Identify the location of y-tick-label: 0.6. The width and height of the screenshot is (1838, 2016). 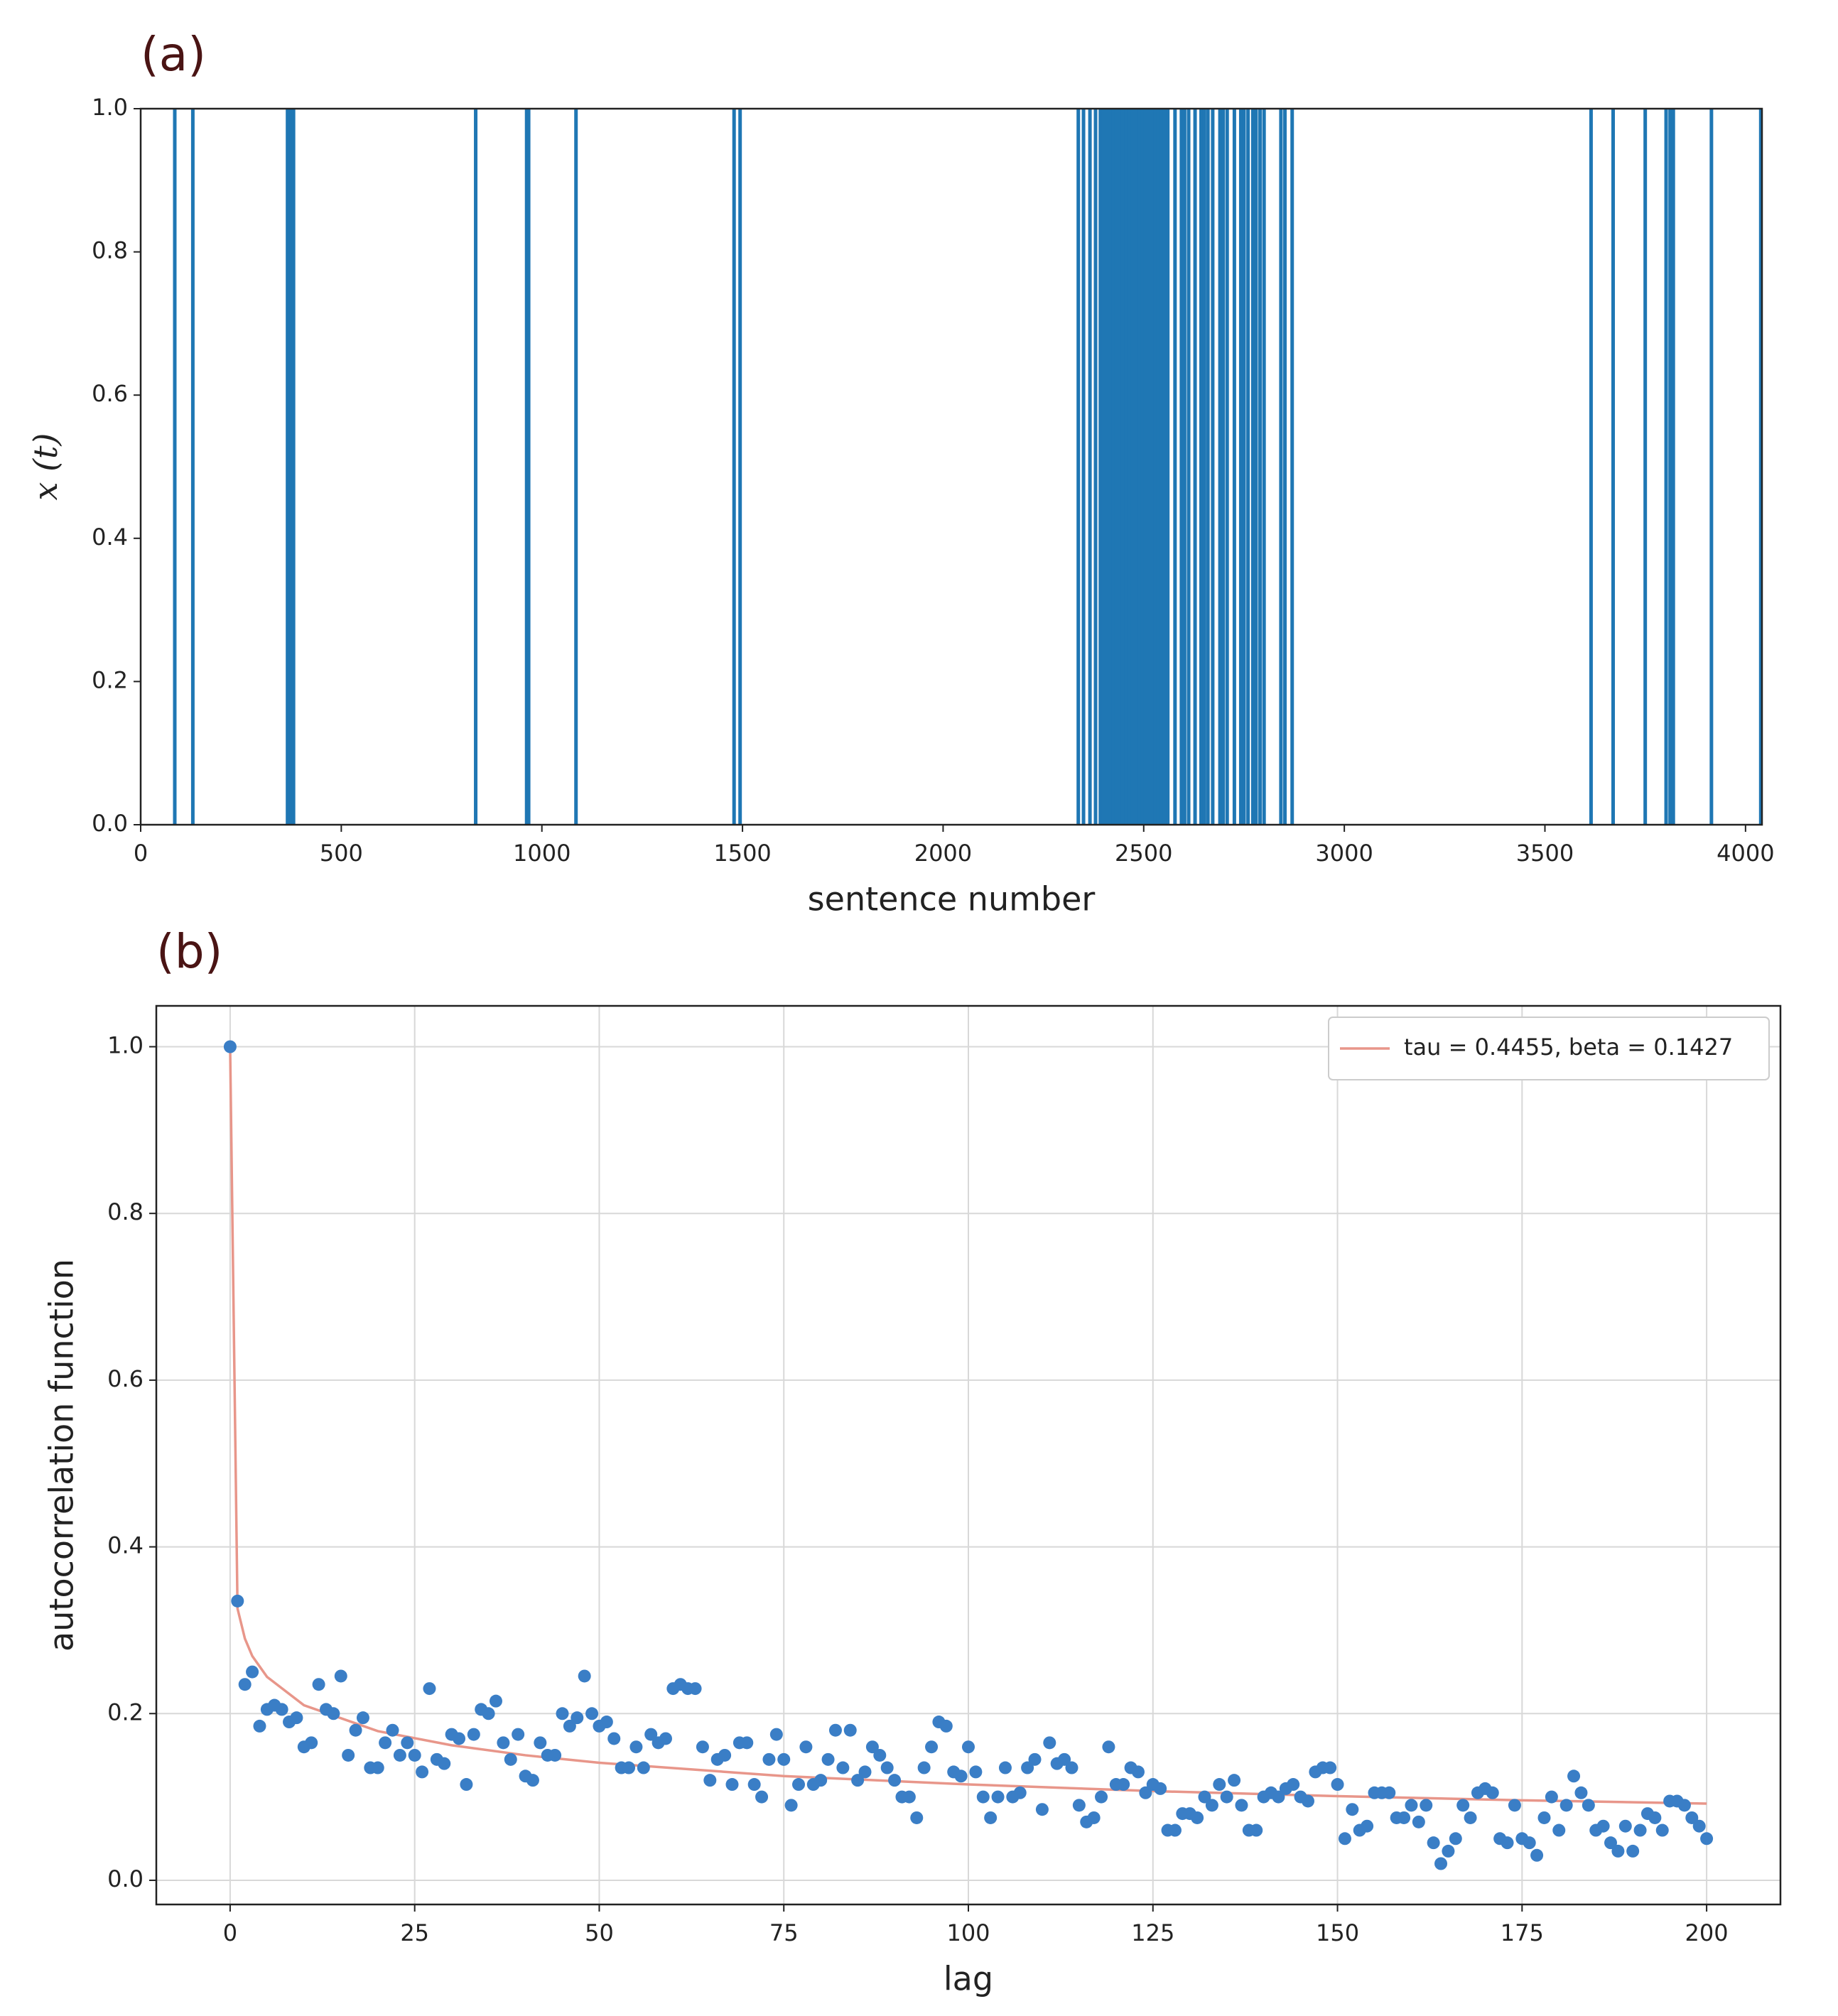
(125, 1379).